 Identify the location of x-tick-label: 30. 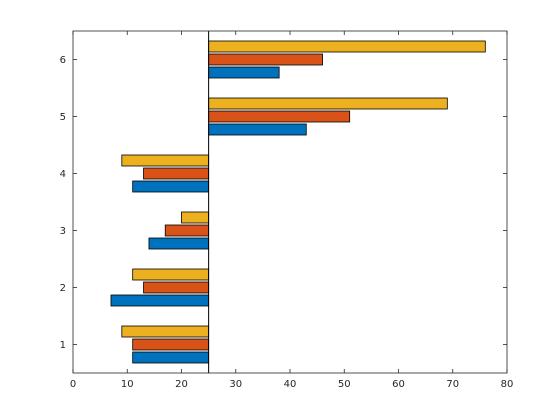
(235, 384).